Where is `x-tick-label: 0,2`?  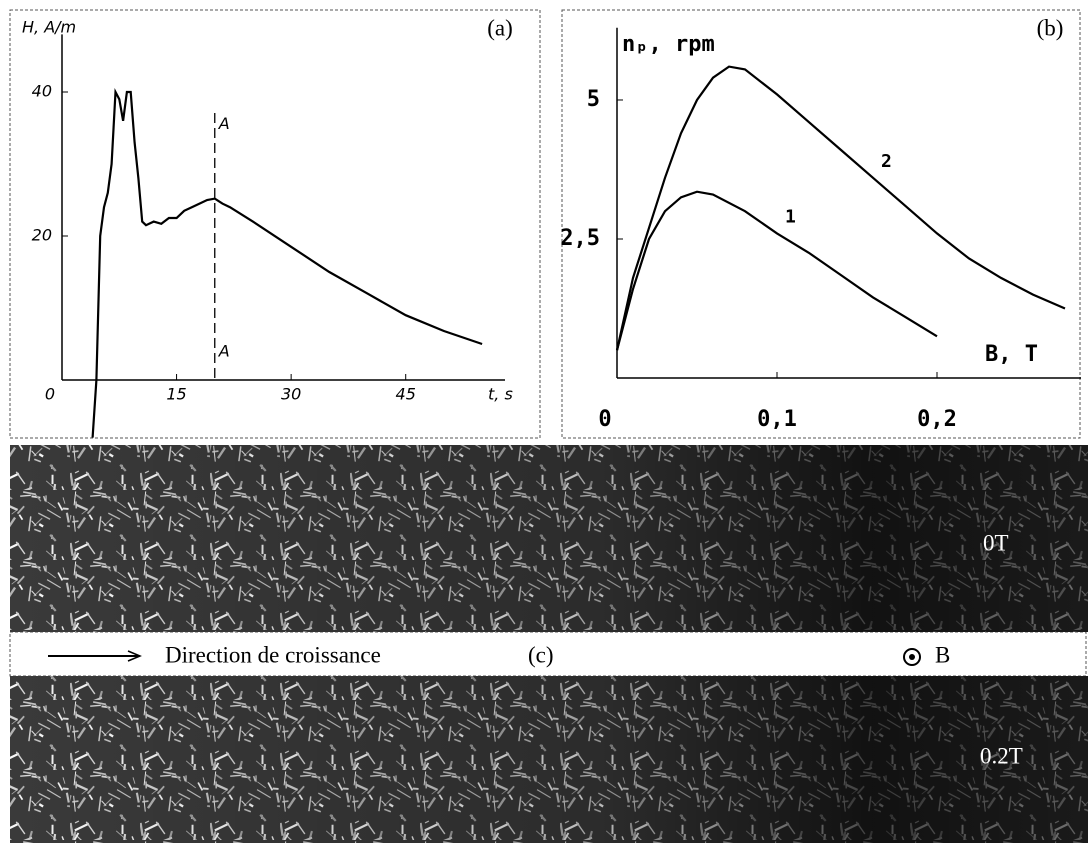 x-tick-label: 0,2 is located at coordinates (937, 419).